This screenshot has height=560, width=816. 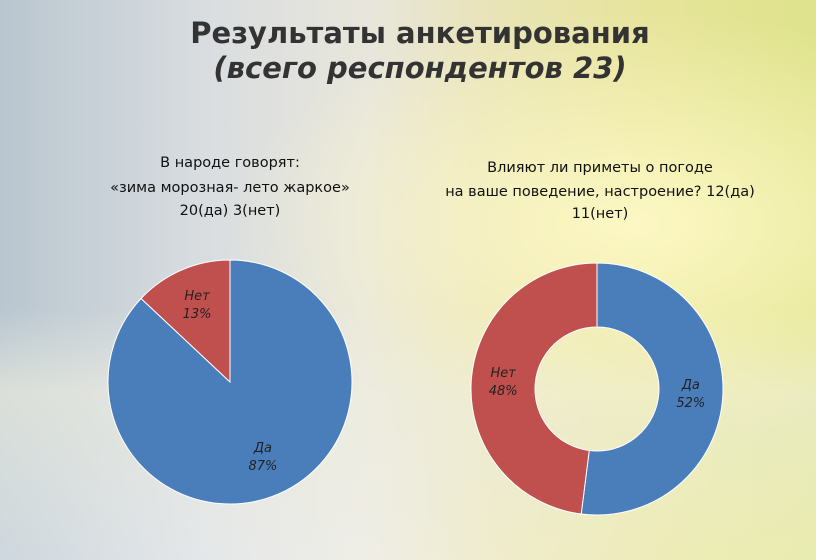 What do you see at coordinates (230, 163) in the screenshot?
I see `chart-title: В народе говорят:` at bounding box center [230, 163].